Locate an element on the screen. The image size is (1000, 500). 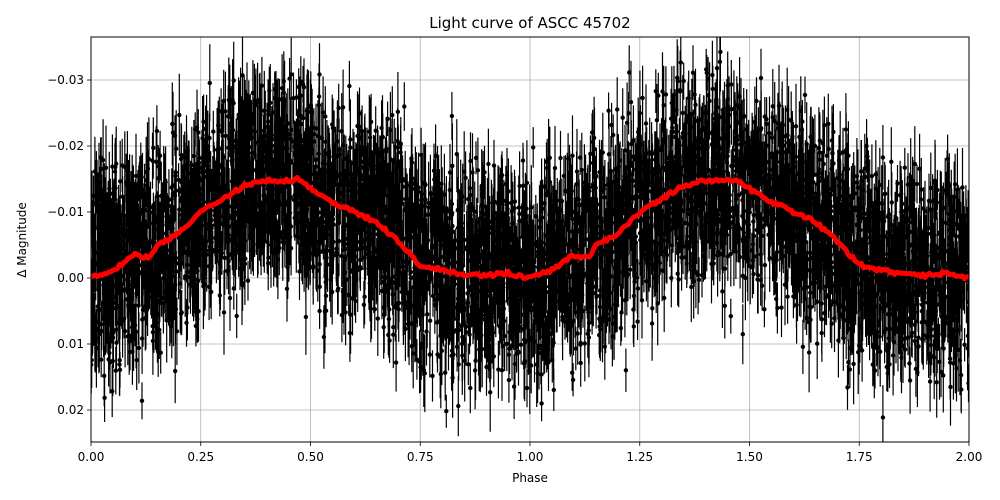
x-tick-label: 0.50 is located at coordinates (310, 457).